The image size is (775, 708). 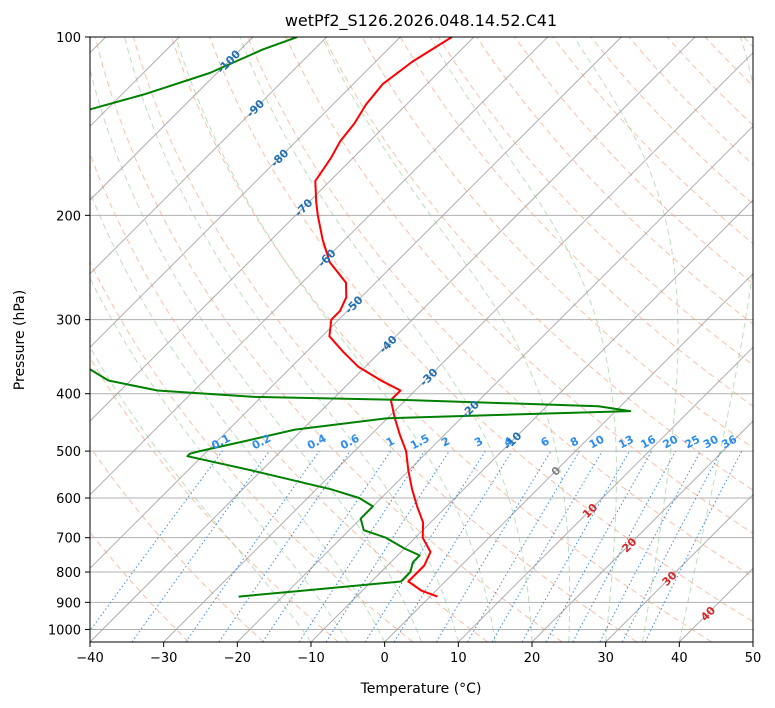 I want to click on y-tick-label: 200, so click(x=68, y=216).